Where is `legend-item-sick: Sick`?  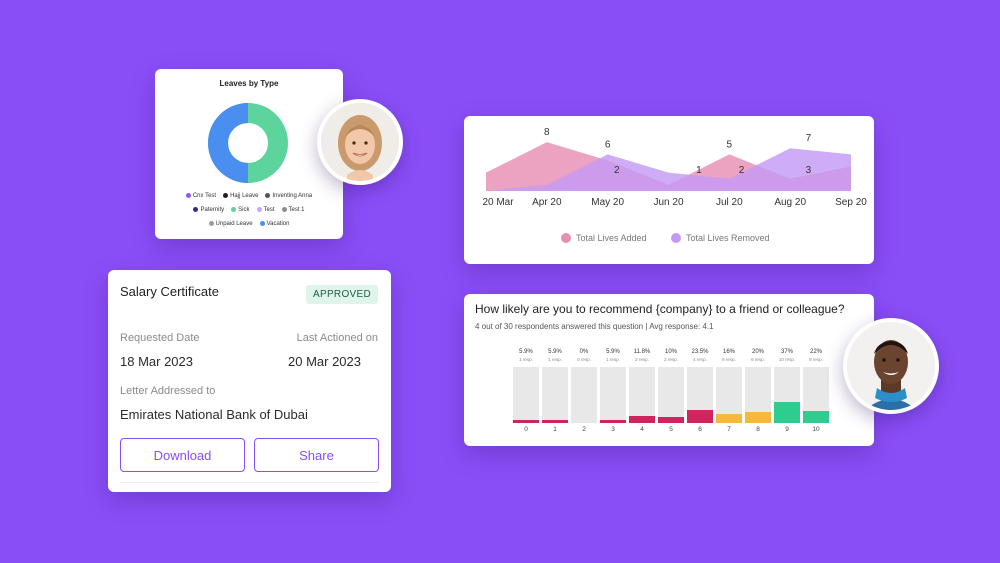 legend-item-sick: Sick is located at coordinates (240, 210).